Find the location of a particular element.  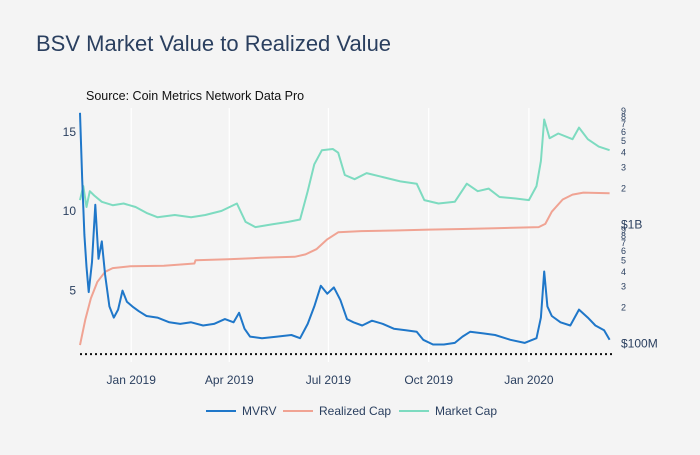

y-right-tick-label: $100M is located at coordinates (639, 344).